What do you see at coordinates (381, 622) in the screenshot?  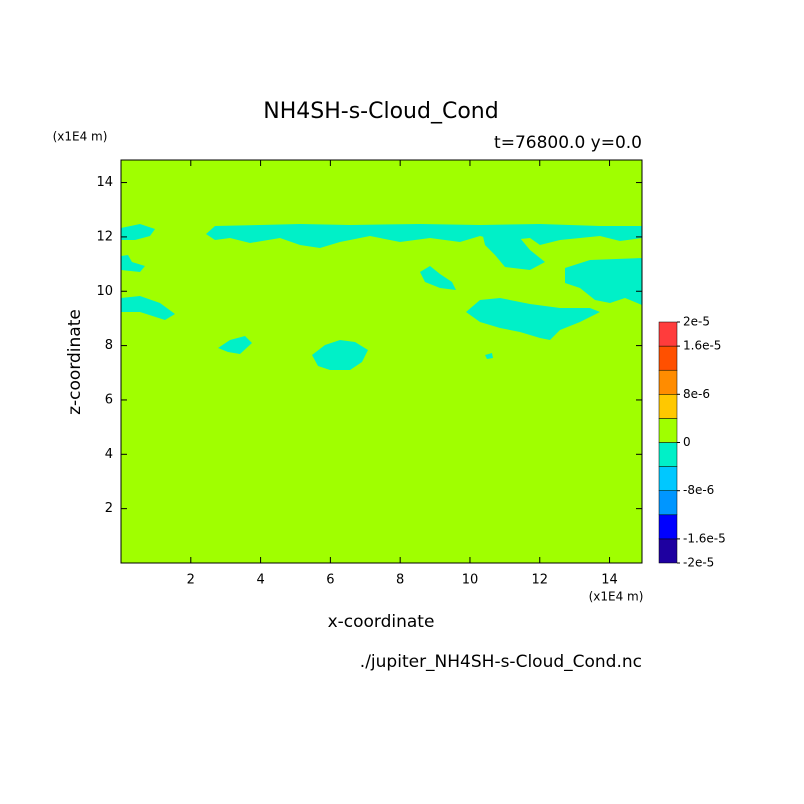 I see `x-axis-label: x-coordinate` at bounding box center [381, 622].